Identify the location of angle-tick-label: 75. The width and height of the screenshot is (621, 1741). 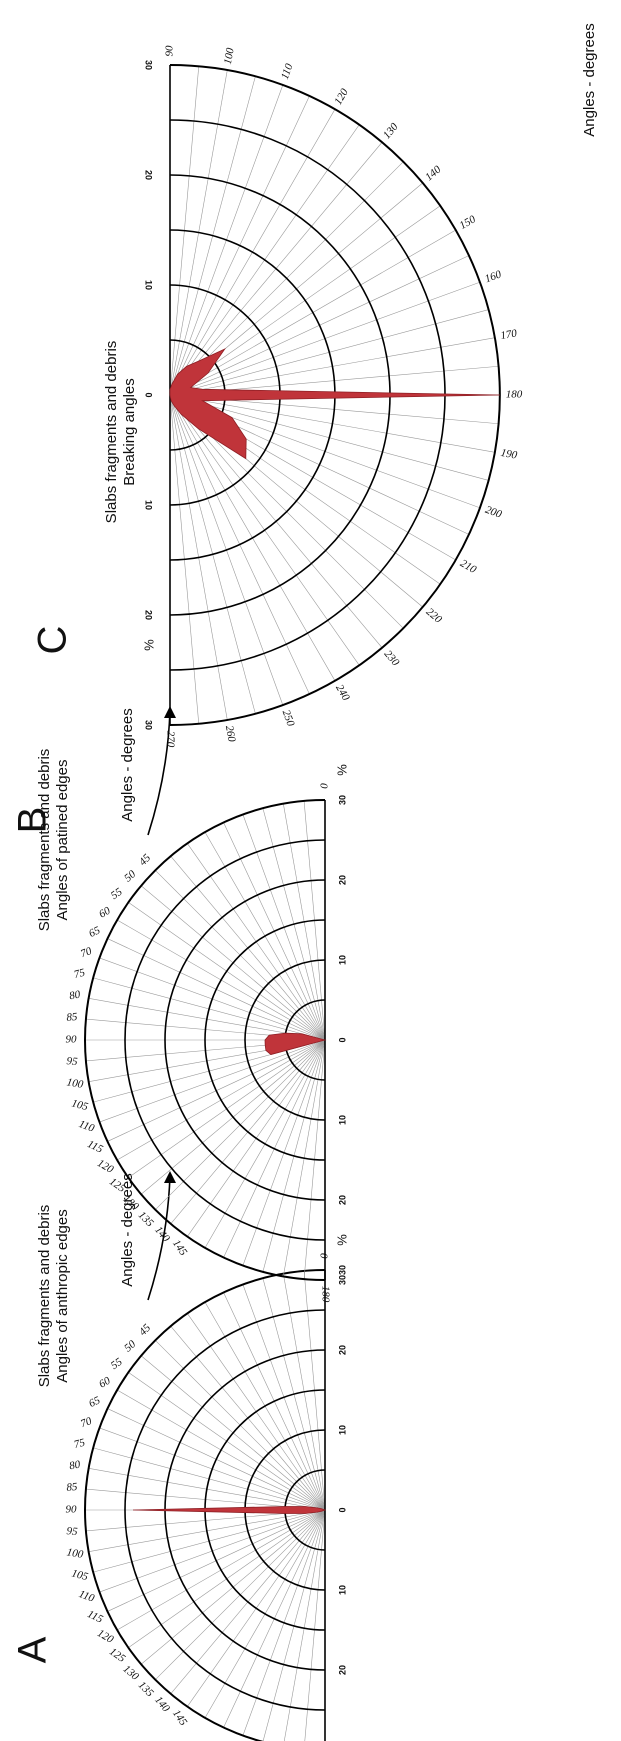
(80, 973).